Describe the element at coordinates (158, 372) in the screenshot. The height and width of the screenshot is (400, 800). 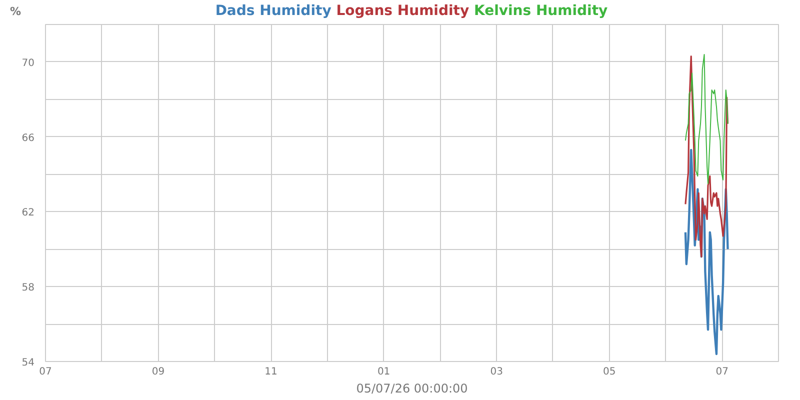
I see `x-tick-label: 09` at that location.